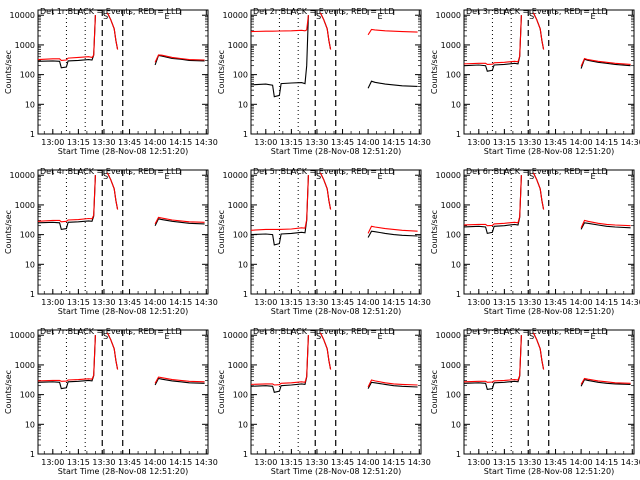 Image resolution: width=640 pixels, height=480 pixels. What do you see at coordinates (111, 171) in the screenshot?
I see `panel-title: Det 4r BLACK = Events, RED = LLD` at bounding box center [111, 171].